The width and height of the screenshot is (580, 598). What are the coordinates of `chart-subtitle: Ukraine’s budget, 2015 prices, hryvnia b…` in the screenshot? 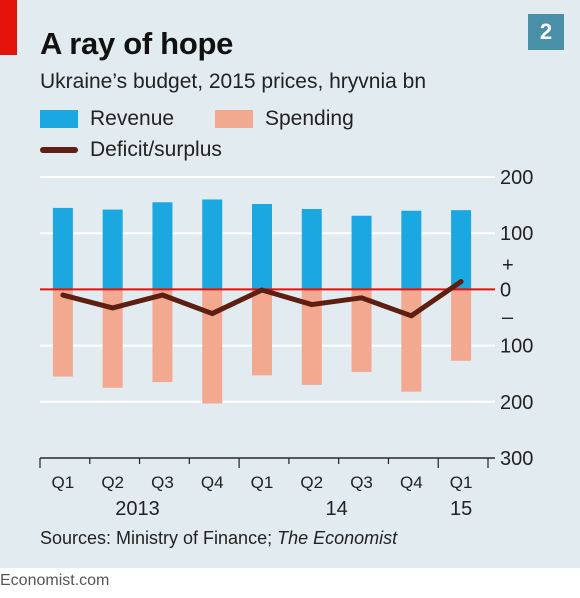 It's located at (233, 81).